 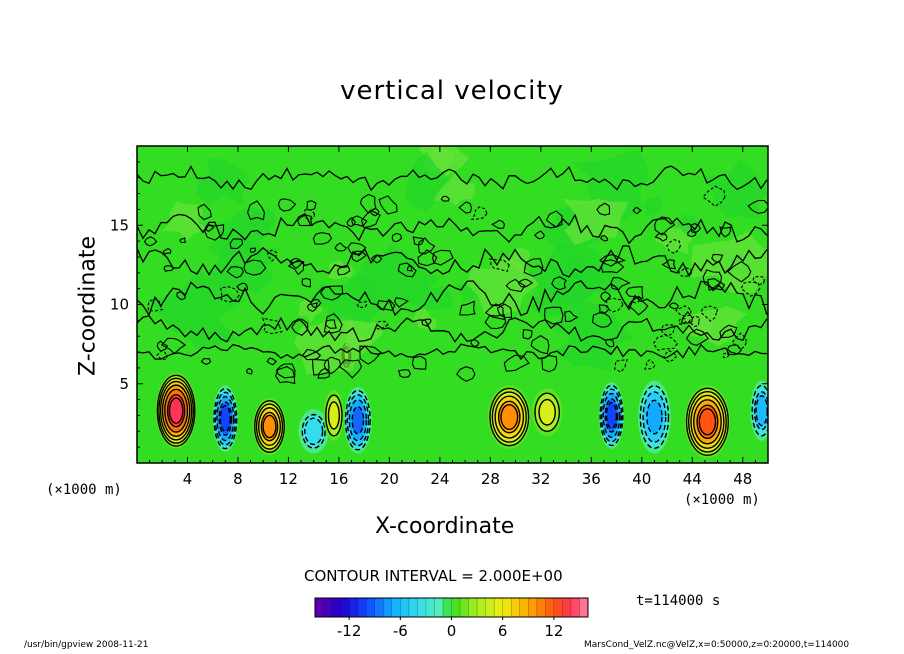 I want to click on y-axis-unit: (×1000 m), so click(x=84, y=490).